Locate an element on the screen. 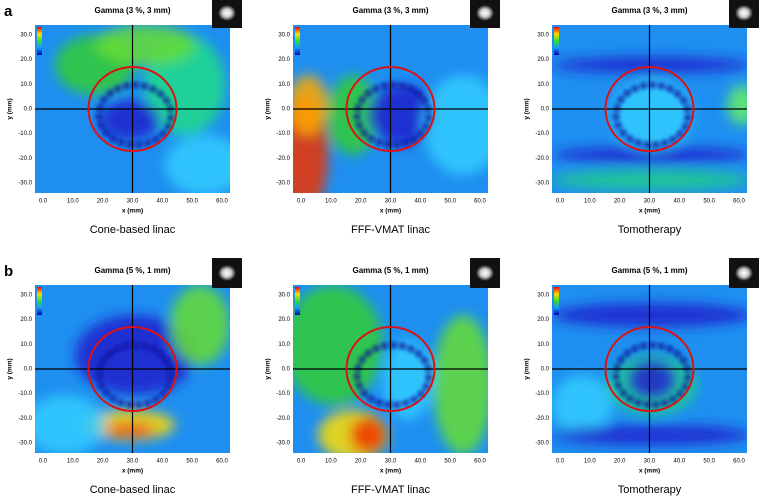  x-tick-label: 60.0 is located at coordinates (222, 202).